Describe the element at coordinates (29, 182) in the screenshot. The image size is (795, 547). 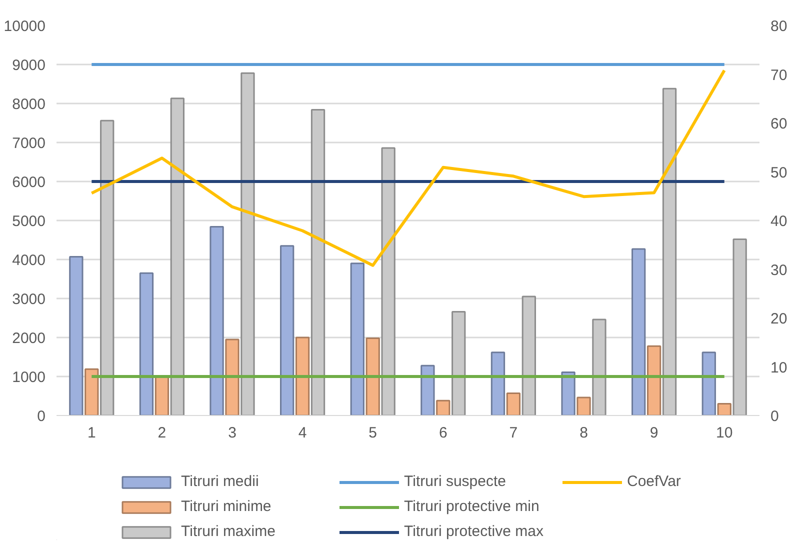
I see `y-tick-label: 6000` at that location.